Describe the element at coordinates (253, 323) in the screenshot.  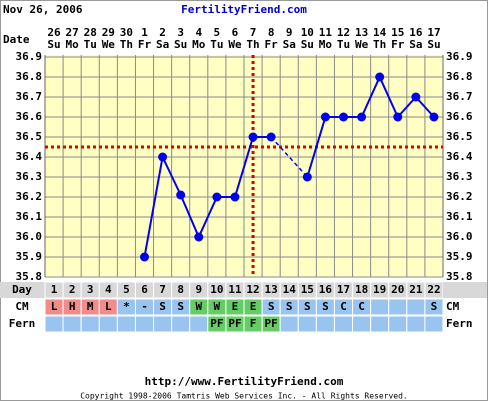
I see `fern-value: F` at that location.